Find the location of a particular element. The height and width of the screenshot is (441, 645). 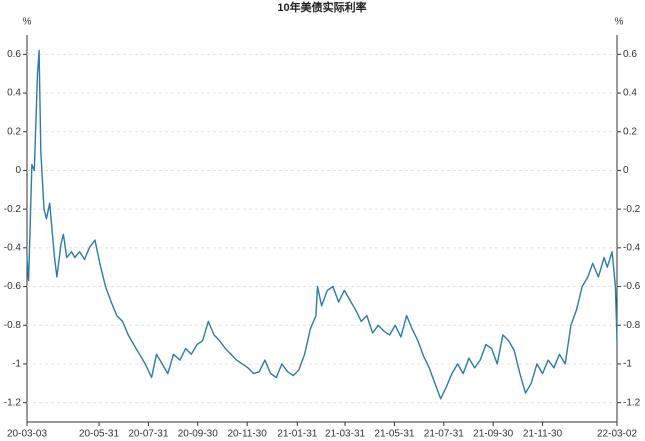

y-tick-label: -0.2 is located at coordinates (13, 209).